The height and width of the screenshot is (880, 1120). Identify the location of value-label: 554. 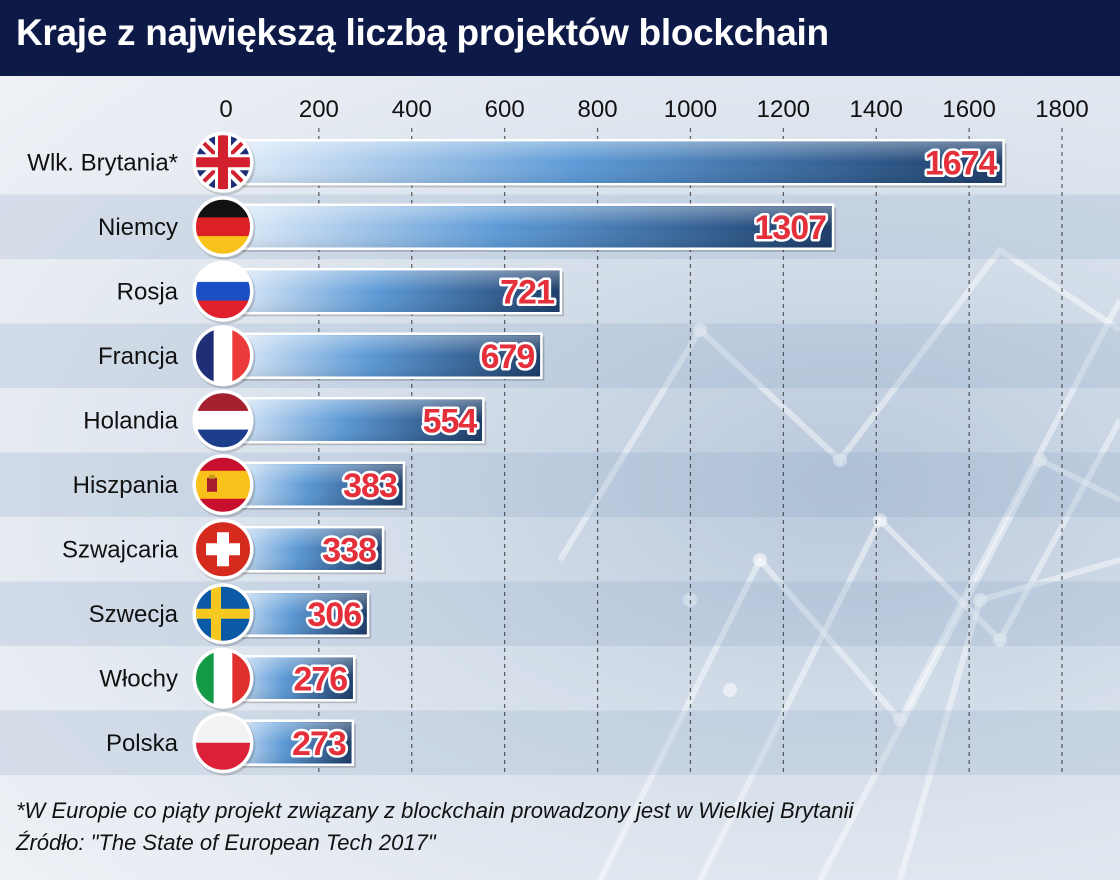
(450, 421).